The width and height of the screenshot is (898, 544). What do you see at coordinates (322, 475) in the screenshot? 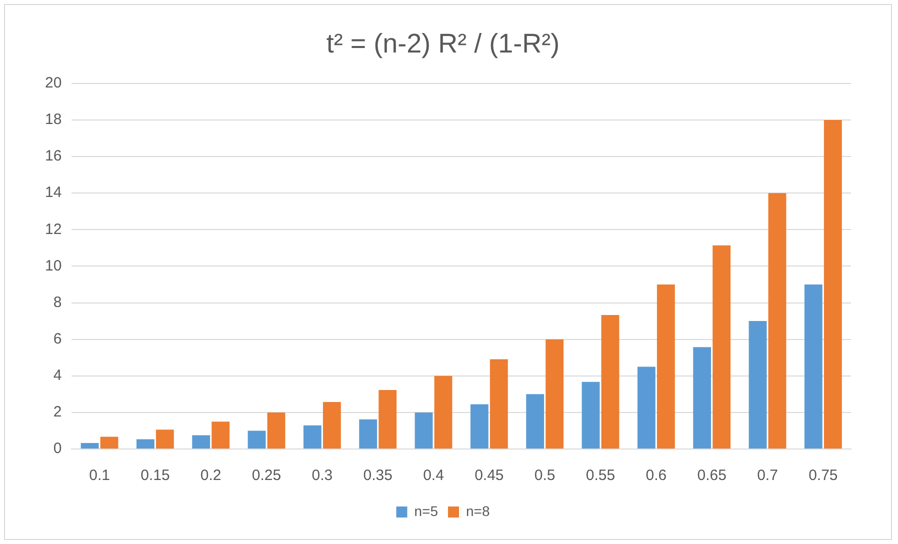
I see `x-tick-label: 0.3` at bounding box center [322, 475].